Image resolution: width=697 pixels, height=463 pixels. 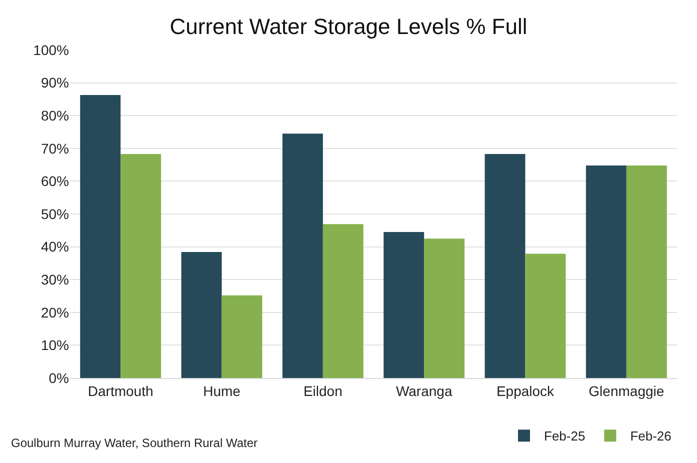 What do you see at coordinates (54, 280) in the screenshot?
I see `y-tick-label: 30%` at bounding box center [54, 280].